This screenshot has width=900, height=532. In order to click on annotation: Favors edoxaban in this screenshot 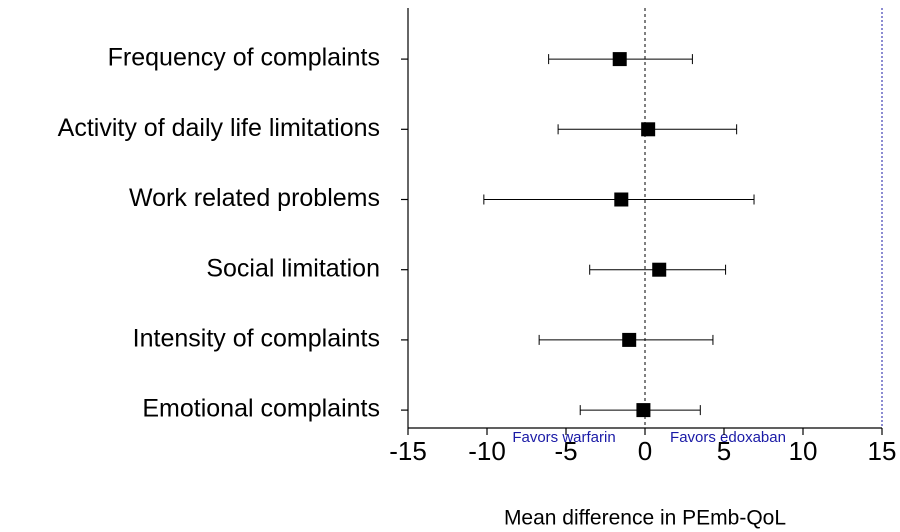, I will do `click(728, 437)`.